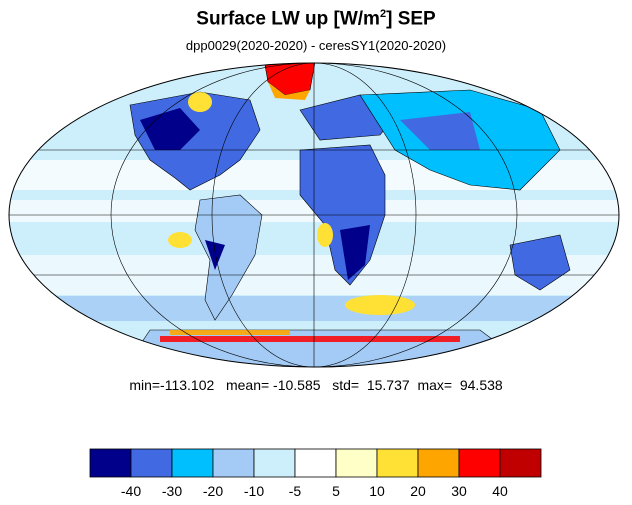 This screenshot has height=505, width=632. Describe the element at coordinates (289, 91) in the screenshot. I see `land-greenland-edge` at that location.